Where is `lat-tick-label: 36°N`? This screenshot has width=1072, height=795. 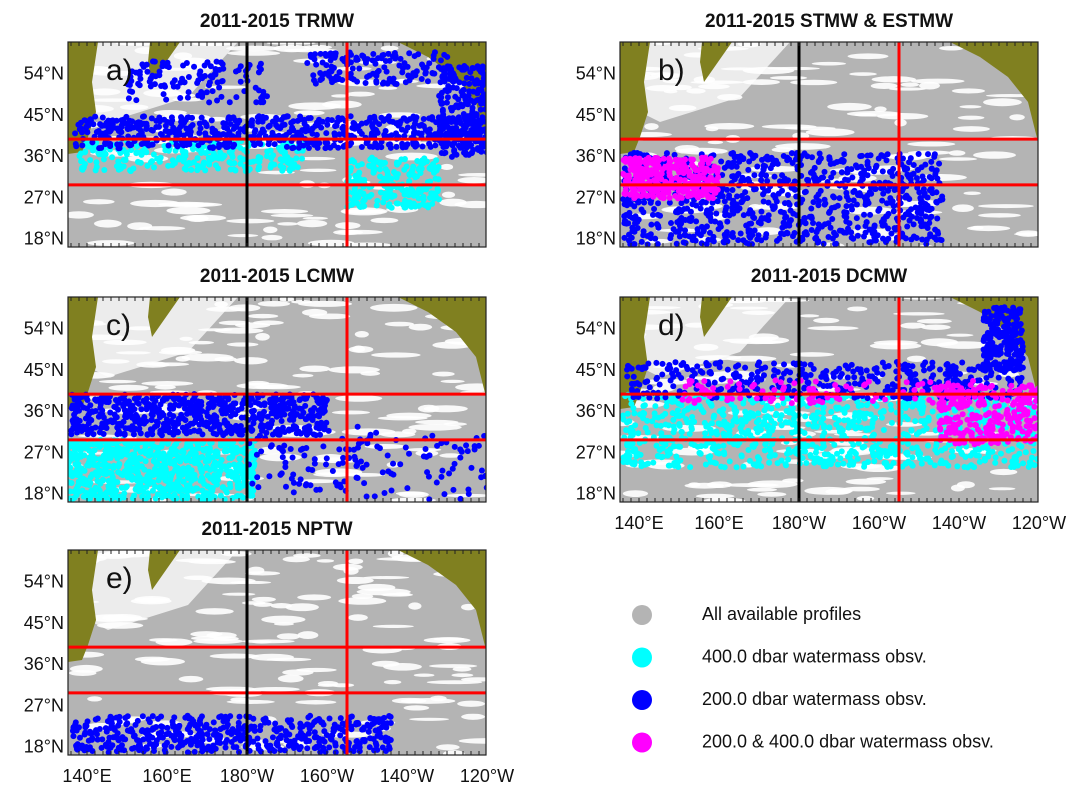 lat-tick-label: 36°N is located at coordinates (44, 156).